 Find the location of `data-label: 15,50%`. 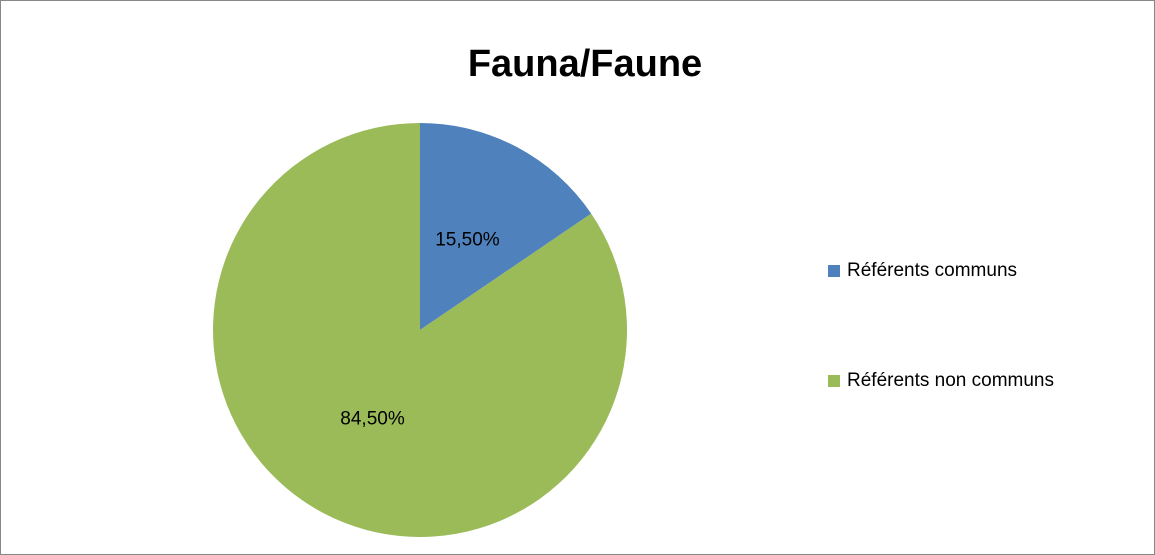

data-label: 15,50% is located at coordinates (467, 239).